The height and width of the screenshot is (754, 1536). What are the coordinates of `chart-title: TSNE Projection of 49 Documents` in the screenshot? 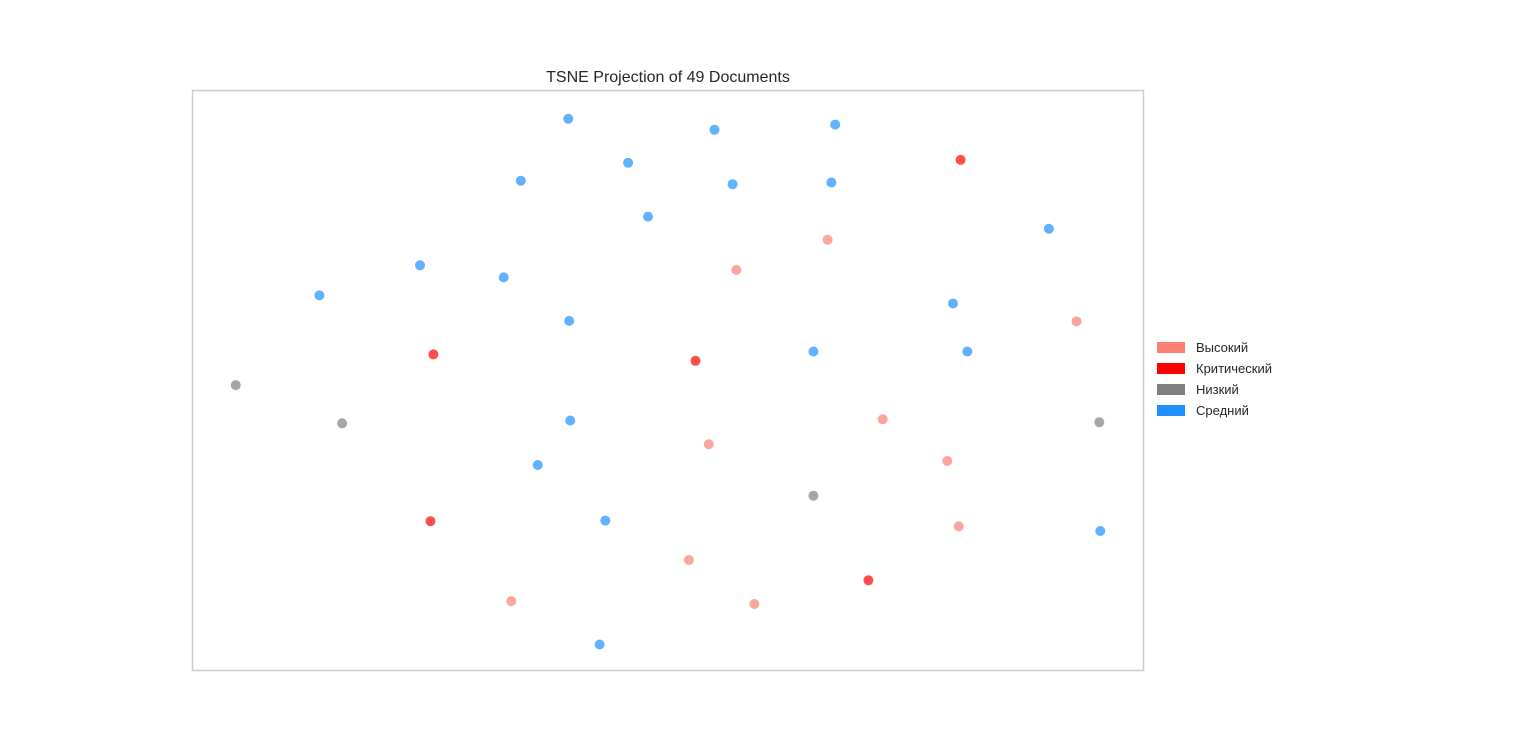 It's located at (668, 77).